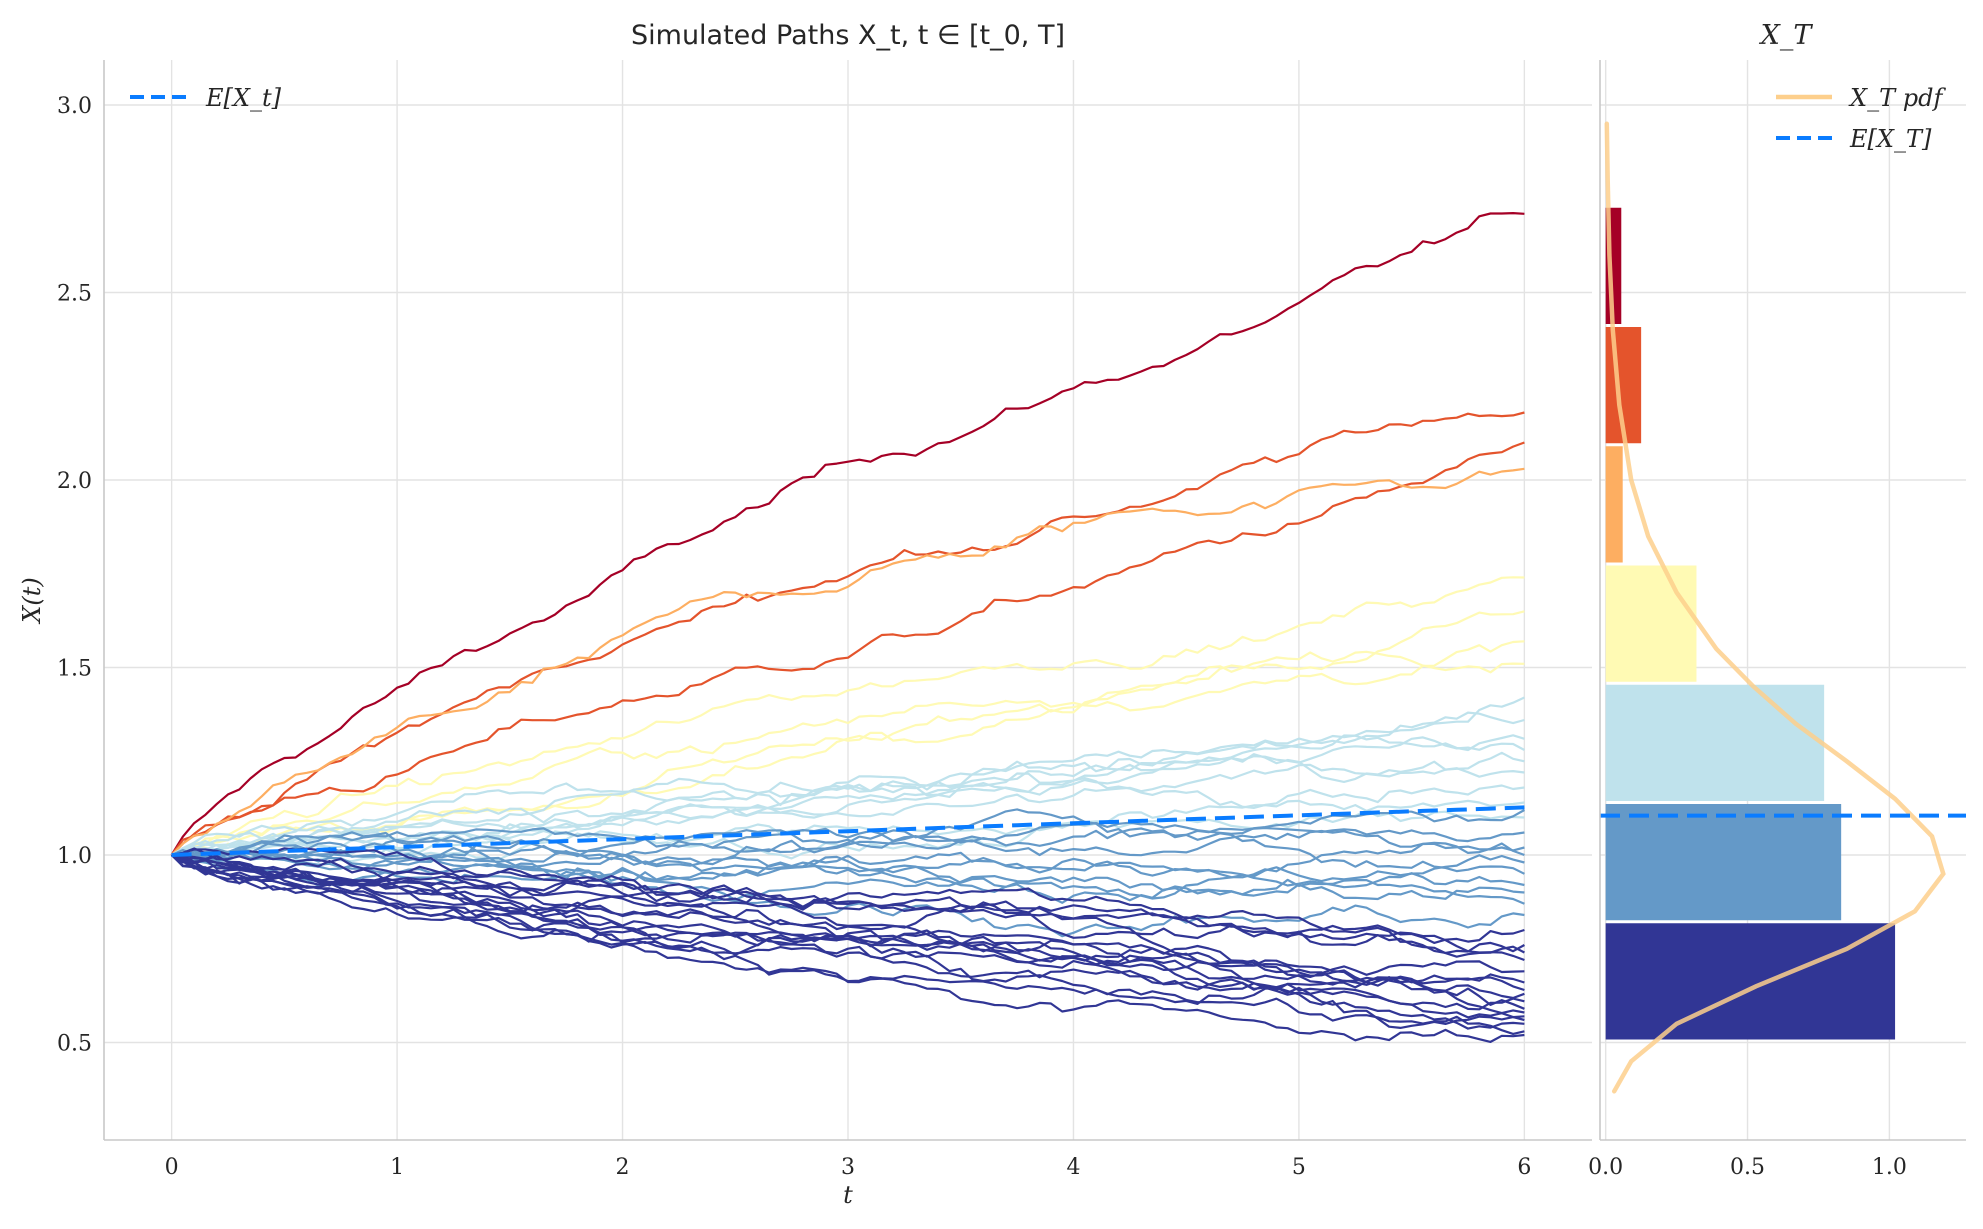  What do you see at coordinates (397, 1167) in the screenshot?
I see `paths-x-tick-label: 1` at bounding box center [397, 1167].